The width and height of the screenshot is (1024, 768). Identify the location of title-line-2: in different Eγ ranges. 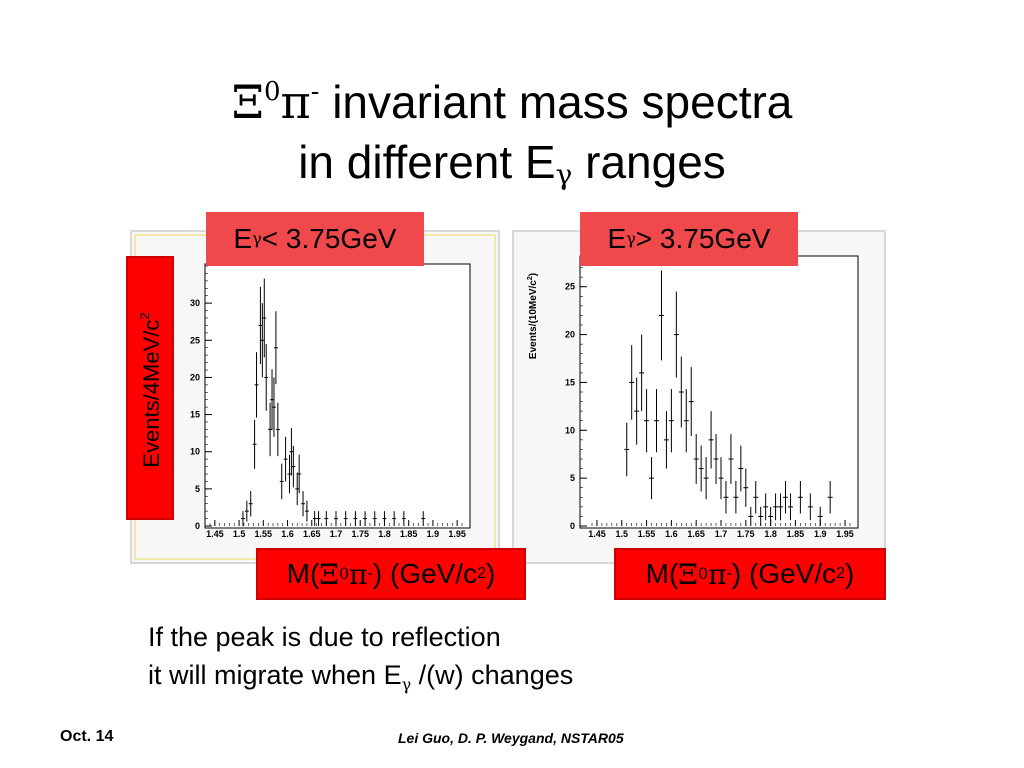
(512, 163).